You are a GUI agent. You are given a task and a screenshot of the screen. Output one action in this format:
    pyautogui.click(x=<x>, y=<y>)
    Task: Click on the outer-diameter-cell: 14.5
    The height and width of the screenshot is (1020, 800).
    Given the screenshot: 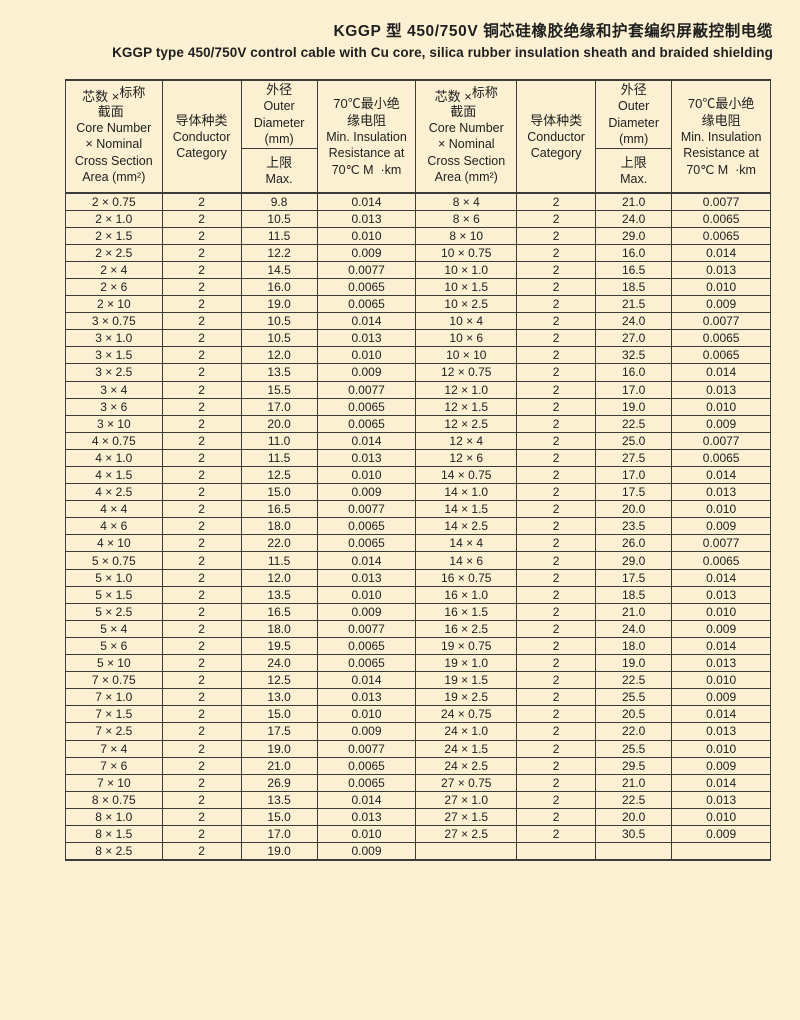 What is the action you would take?
    pyautogui.click(x=279, y=269)
    